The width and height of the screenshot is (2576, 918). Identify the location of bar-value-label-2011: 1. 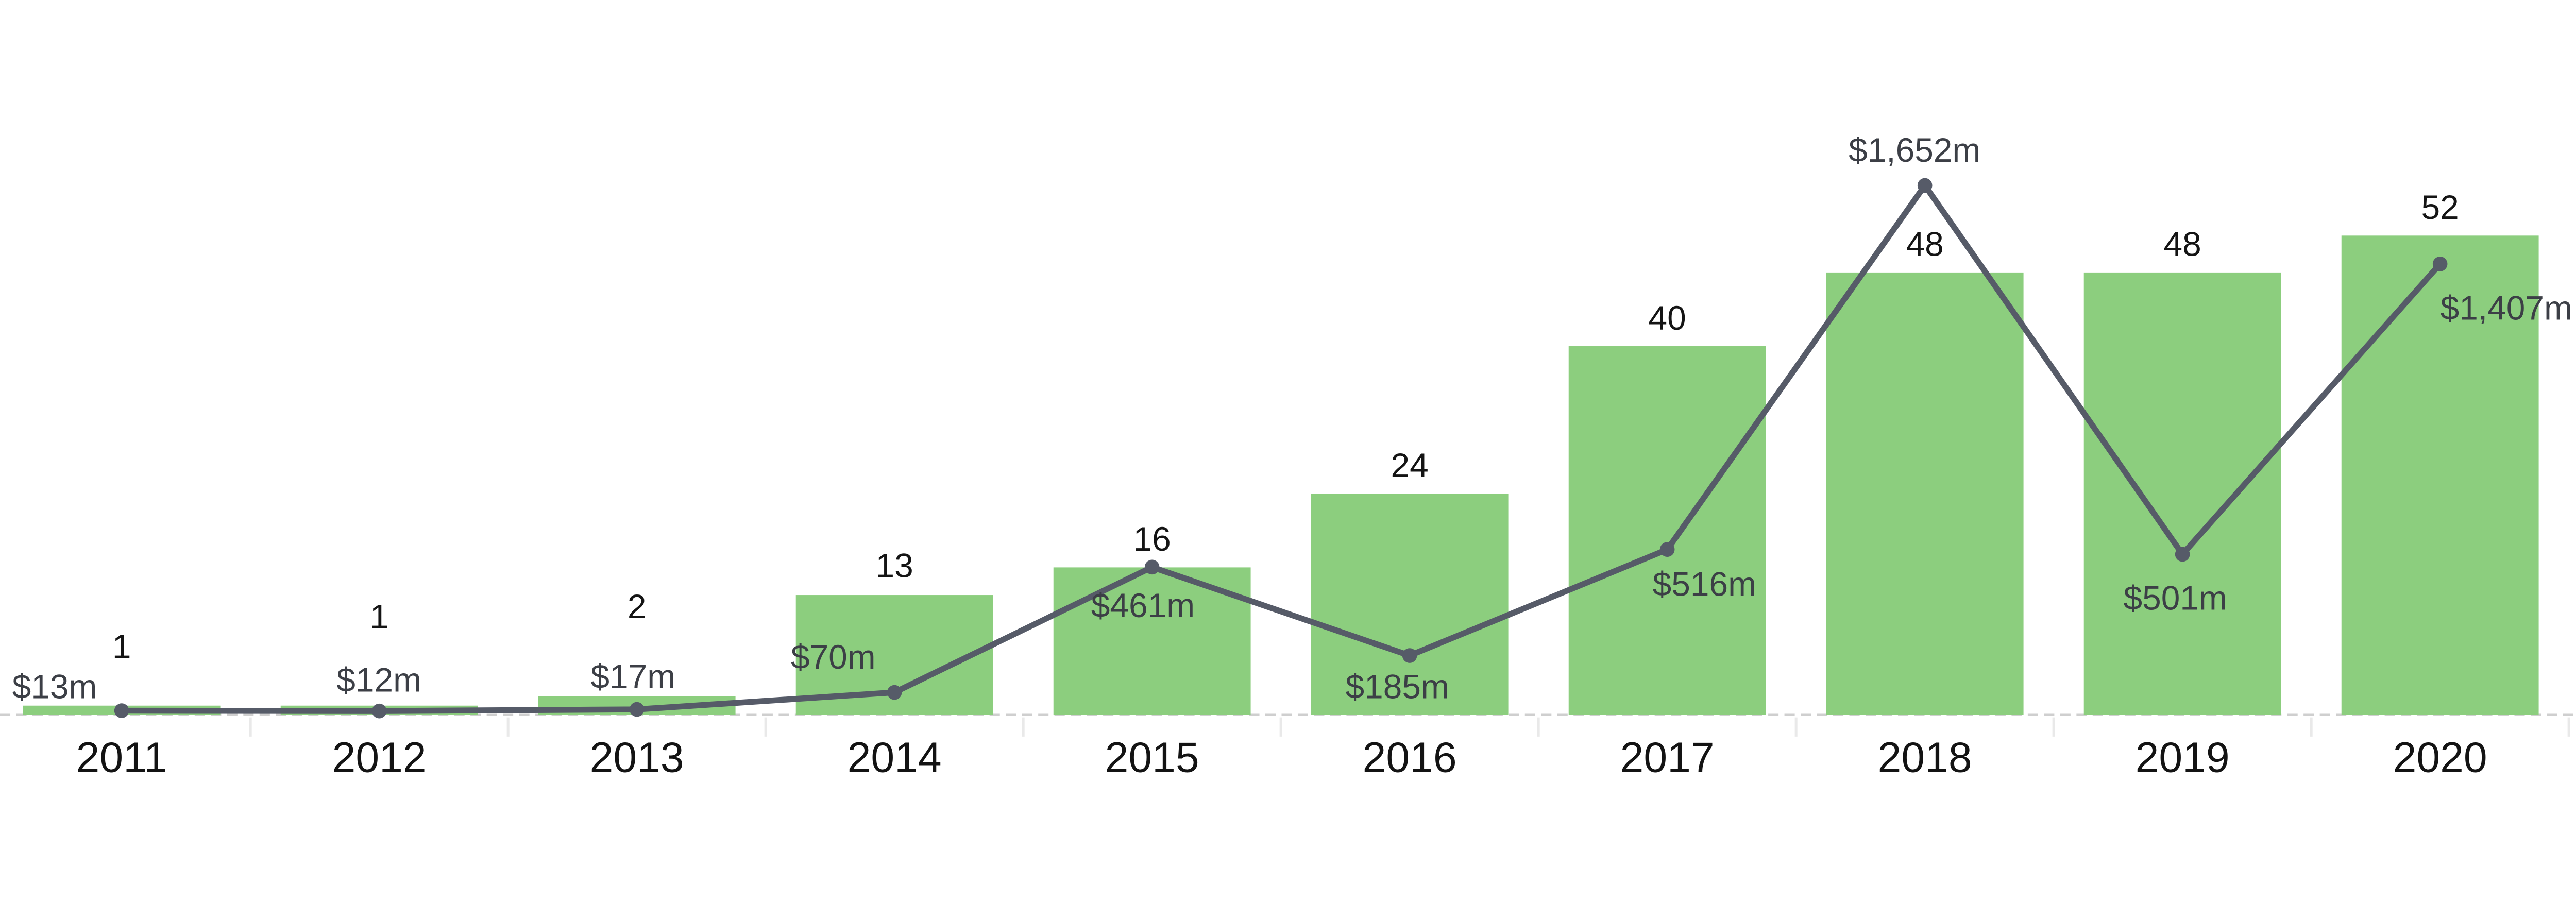
(121, 646).